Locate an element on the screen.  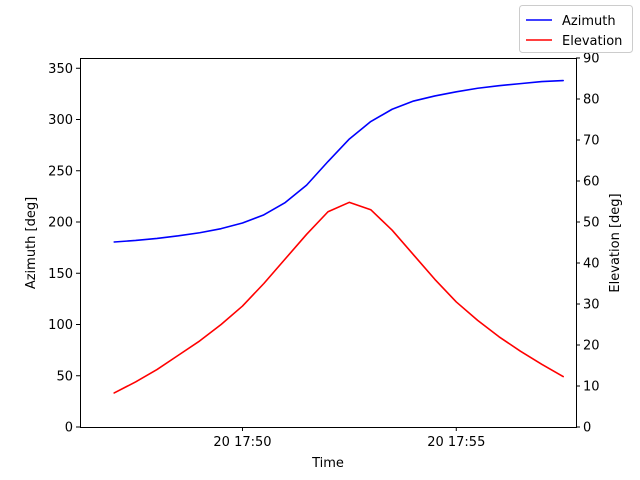
y-left-tick-label: 300 is located at coordinates (60, 120).